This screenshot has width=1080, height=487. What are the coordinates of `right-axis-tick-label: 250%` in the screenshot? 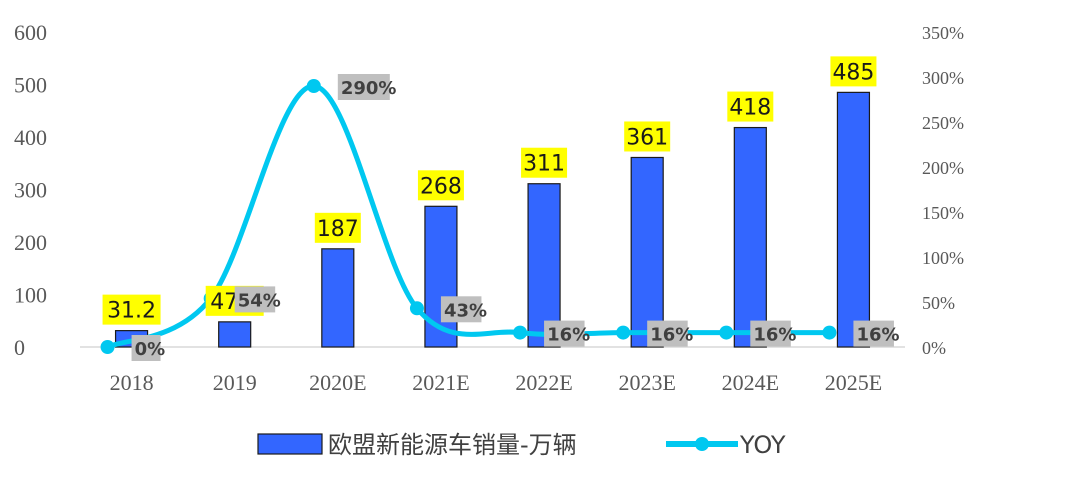 It's located at (943, 123).